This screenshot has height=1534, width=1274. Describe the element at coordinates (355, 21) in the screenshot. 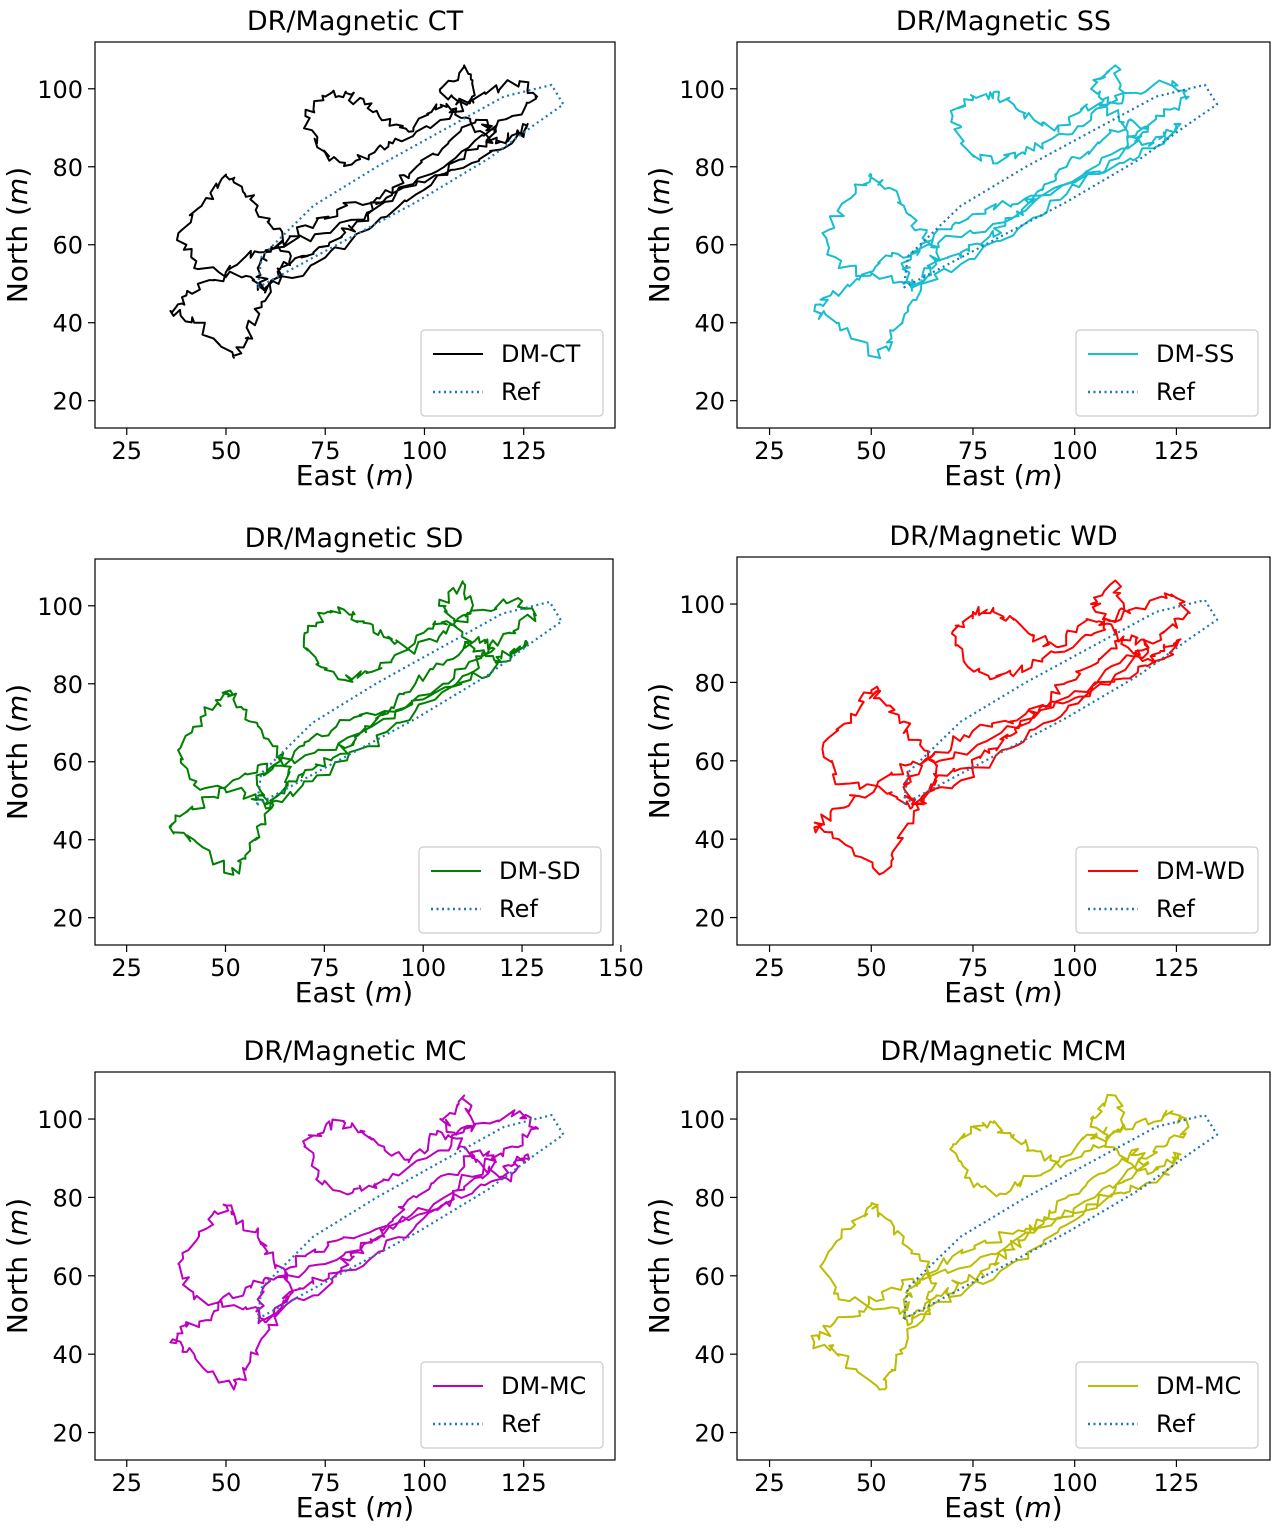

I see `chart-title: DR/Magnetic CT` at that location.